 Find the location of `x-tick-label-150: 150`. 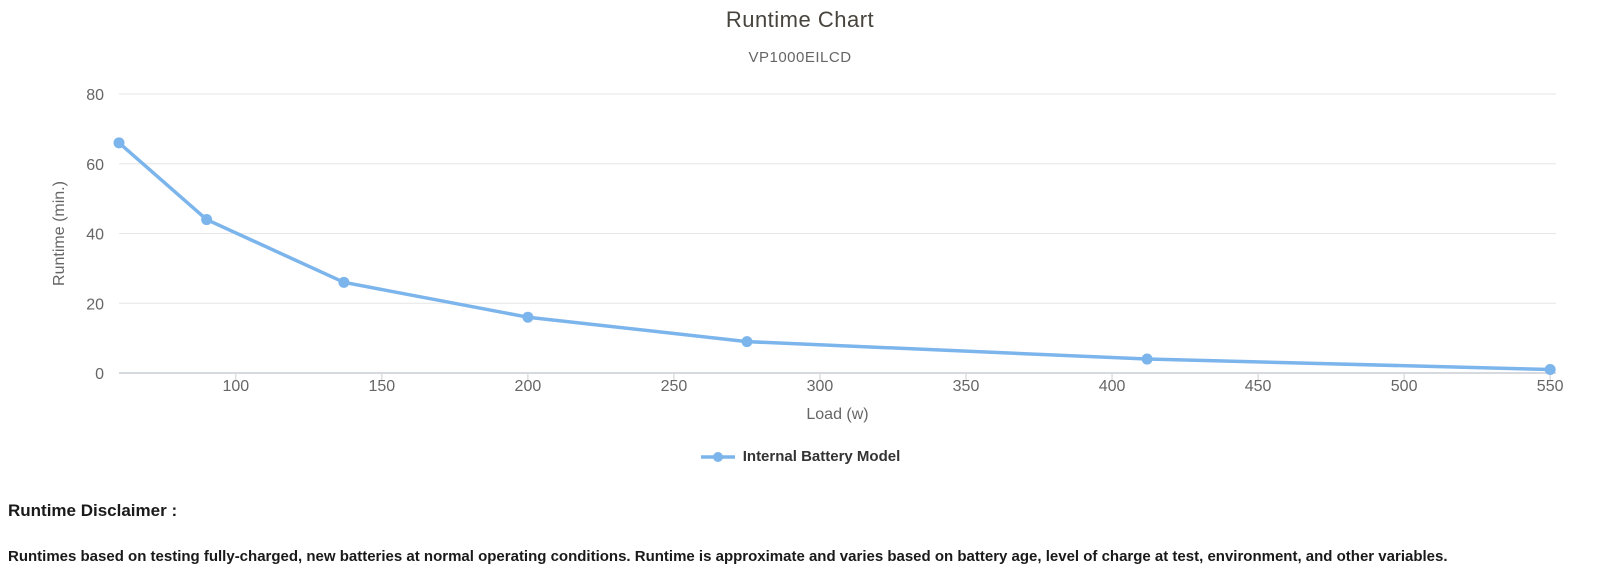

x-tick-label-150: 150 is located at coordinates (382, 386).